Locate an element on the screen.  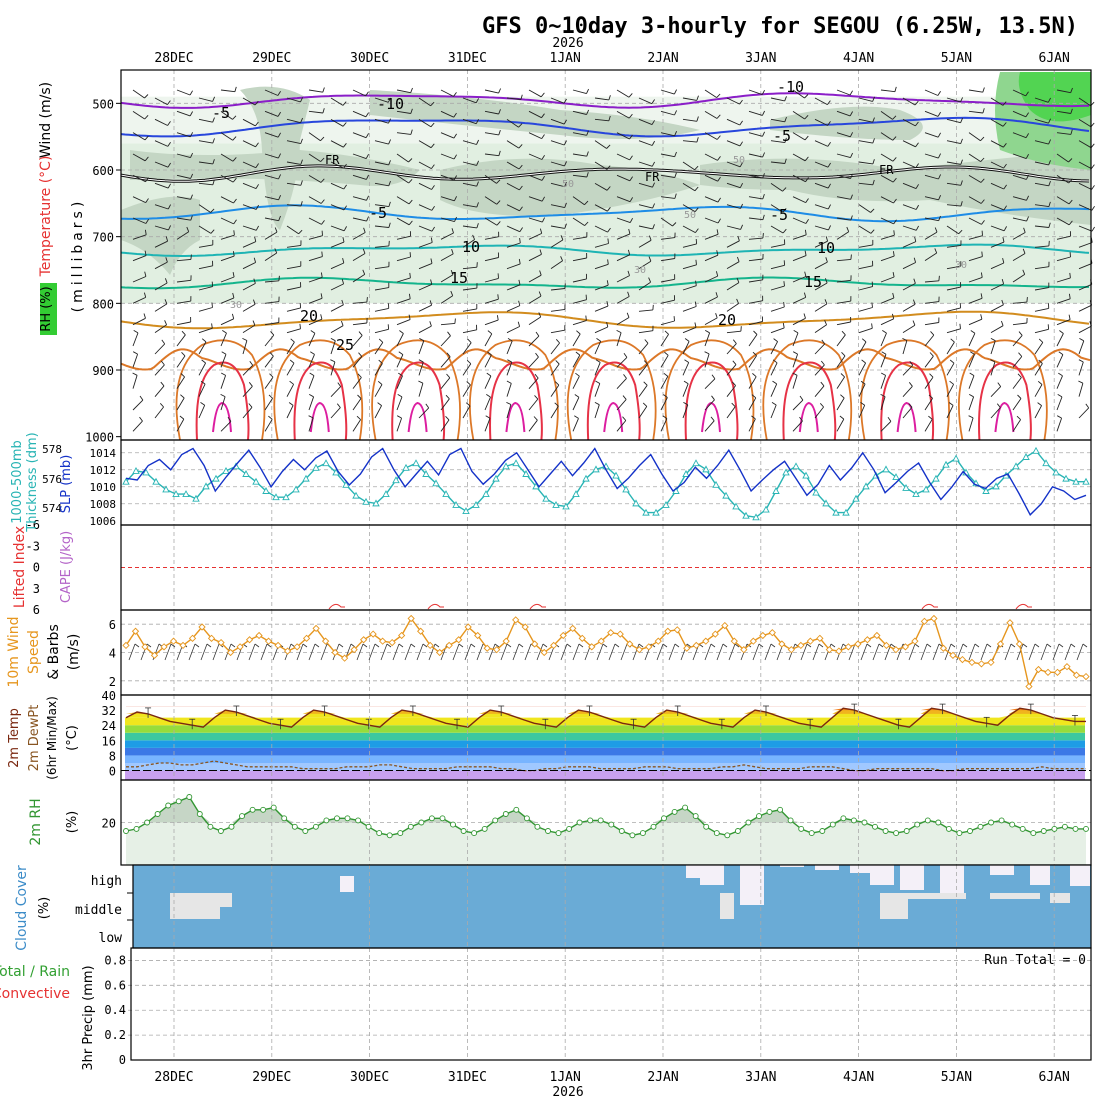
precip-tick-label: 0.2 is located at coordinates (115, 1035).